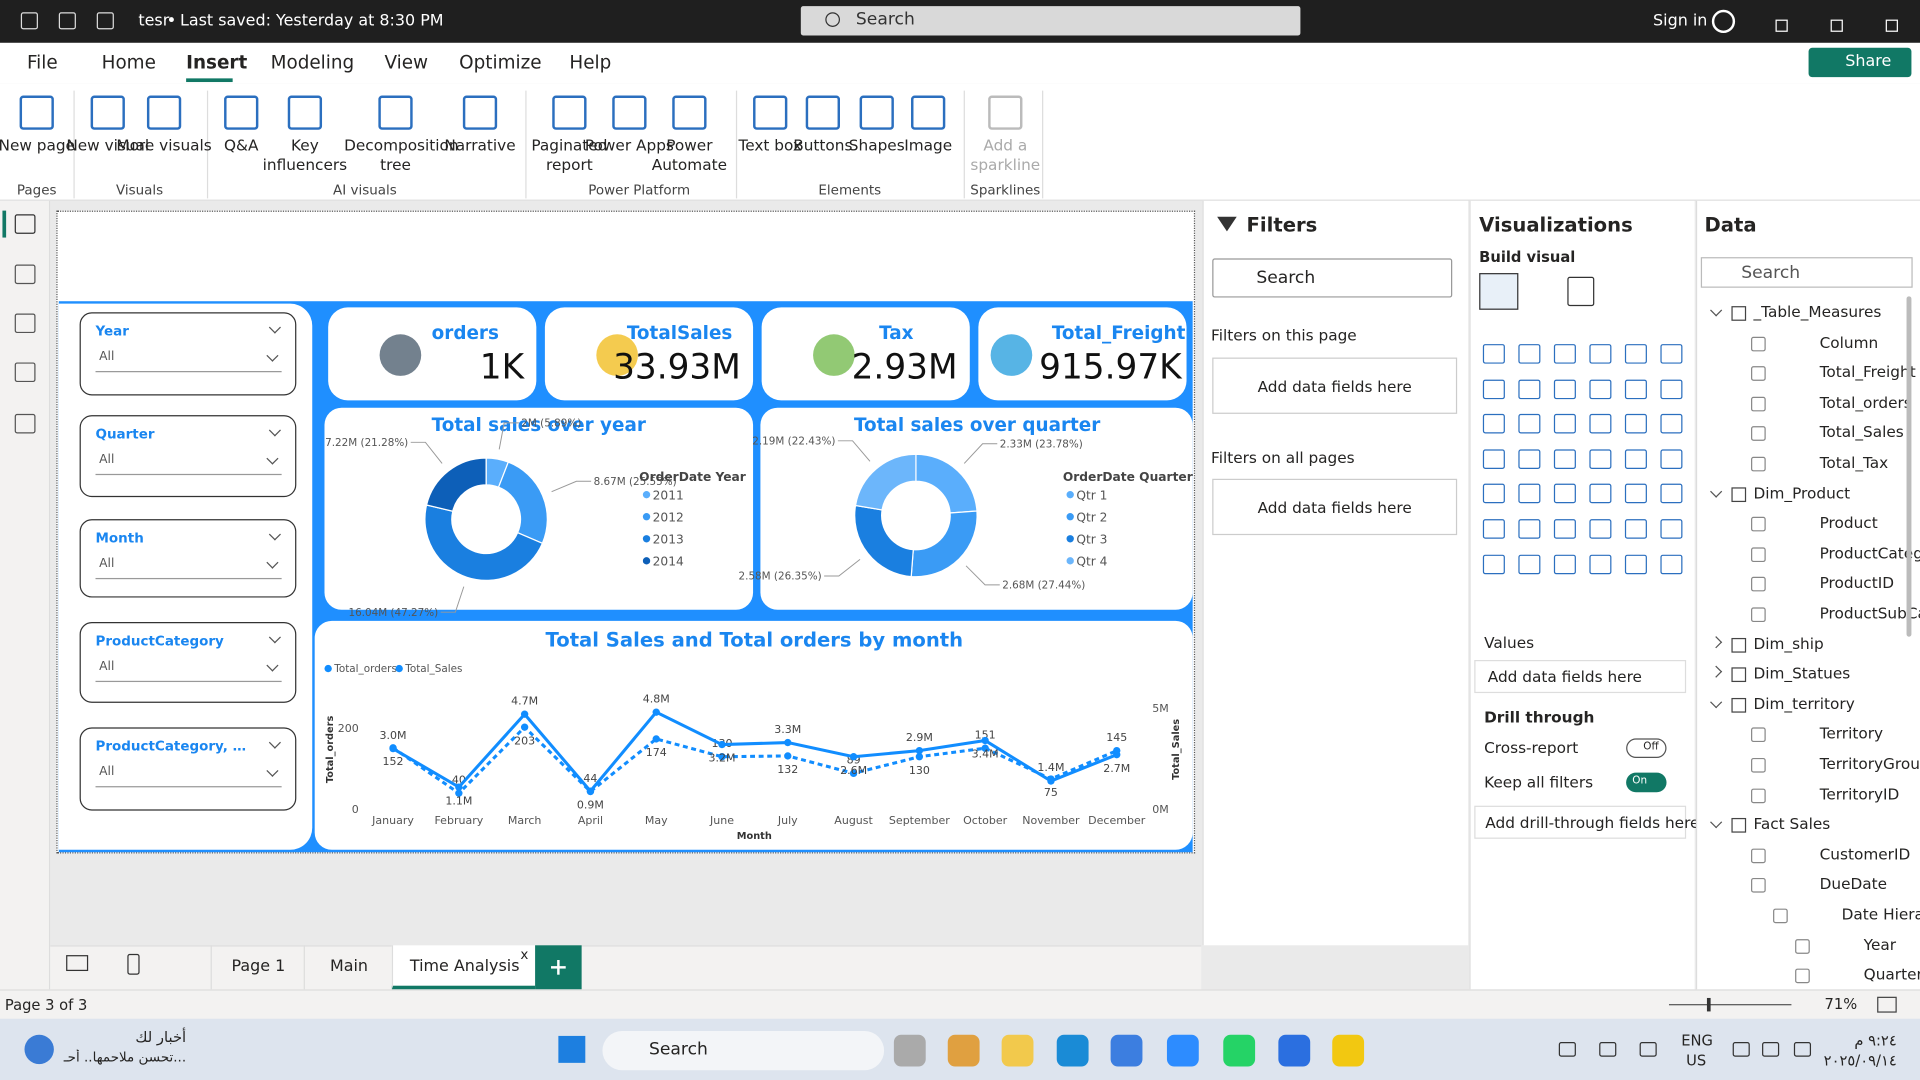  Describe the element at coordinates (1697, 1041) in the screenshot. I see `language: ENG` at that location.